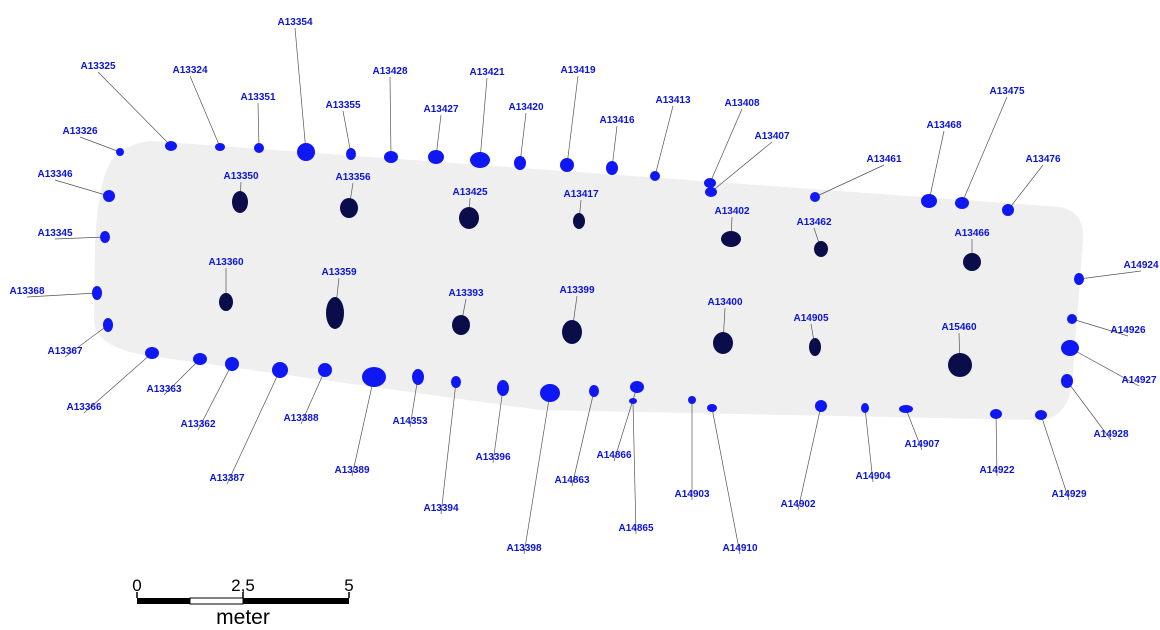  I want to click on inner-posthole-a13356, so click(349, 208).